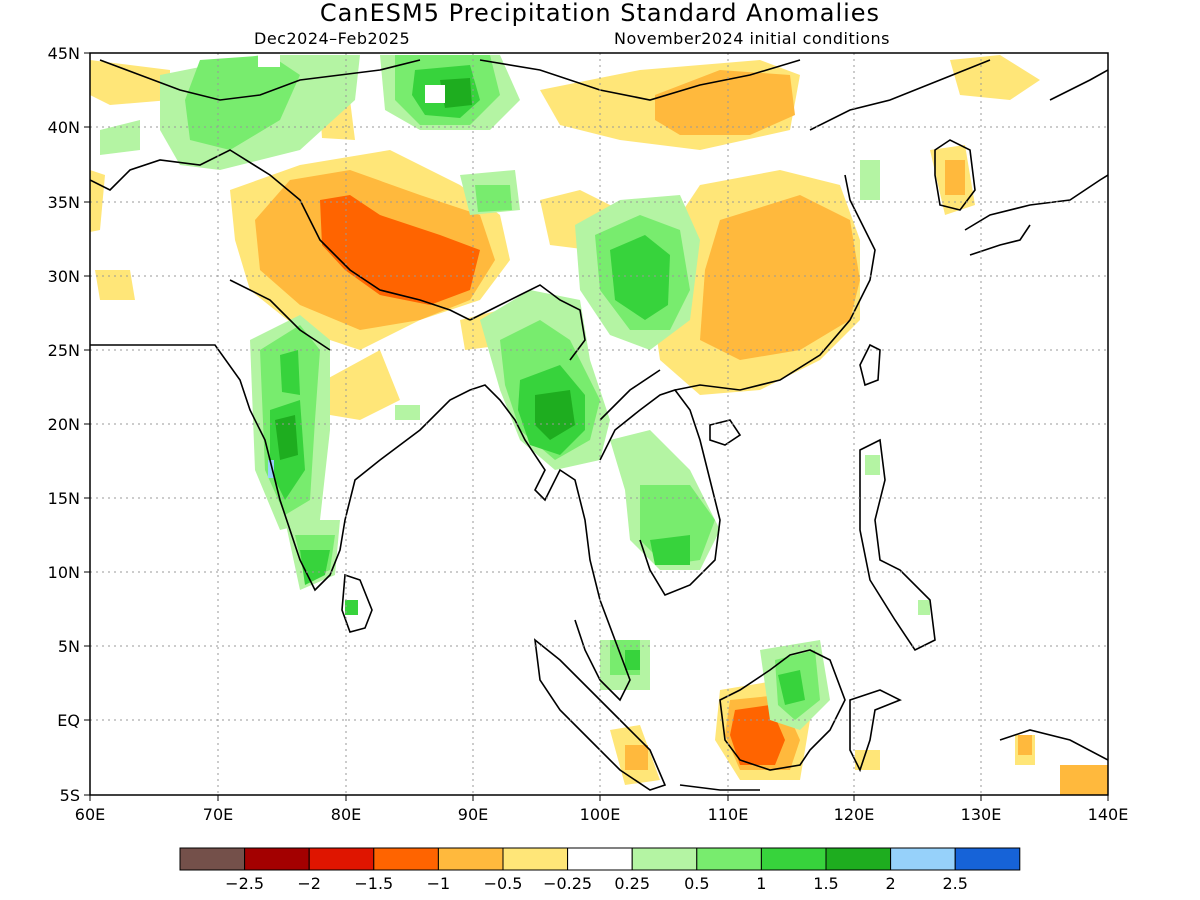 This screenshot has width=1200, height=900. Describe the element at coordinates (728, 814) in the screenshot. I see `lon-label: 110E` at that location.